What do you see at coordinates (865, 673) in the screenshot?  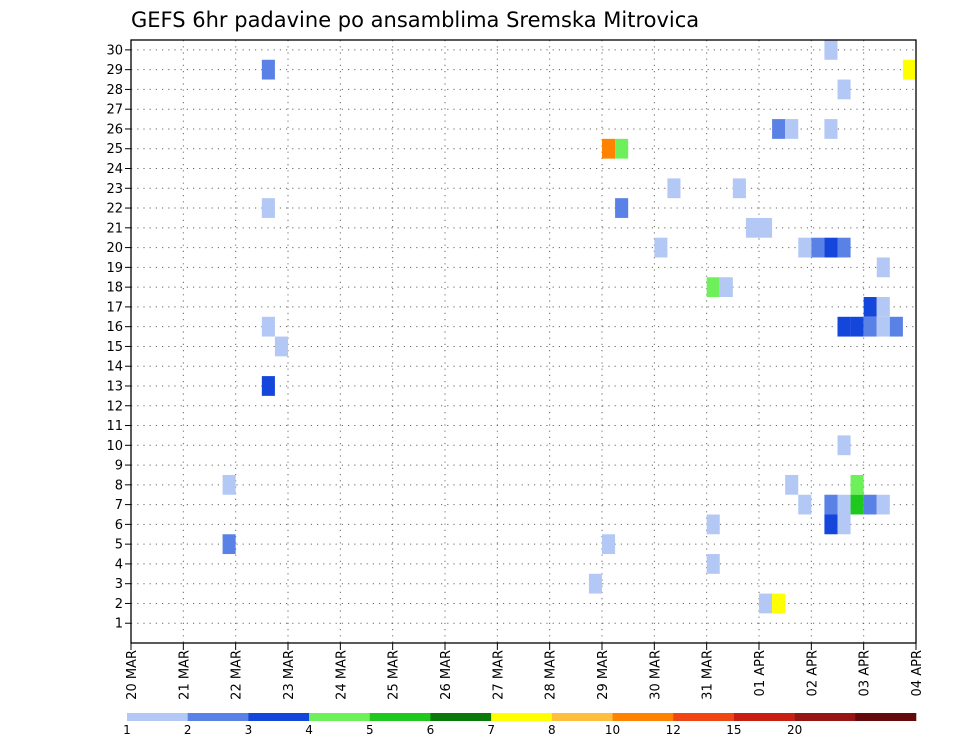 I see `x-tick-label: 03 APR` at bounding box center [865, 673].